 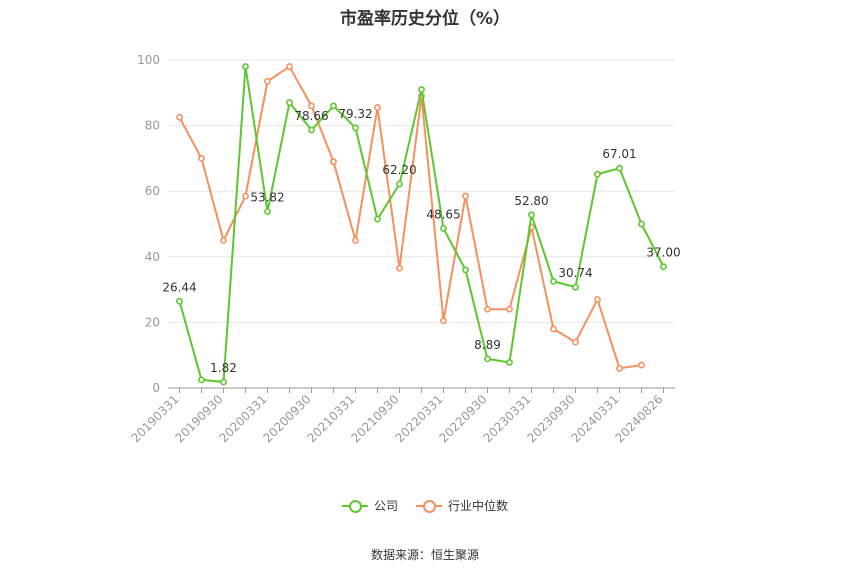 I want to click on data-label: 48.65, so click(x=443, y=214).